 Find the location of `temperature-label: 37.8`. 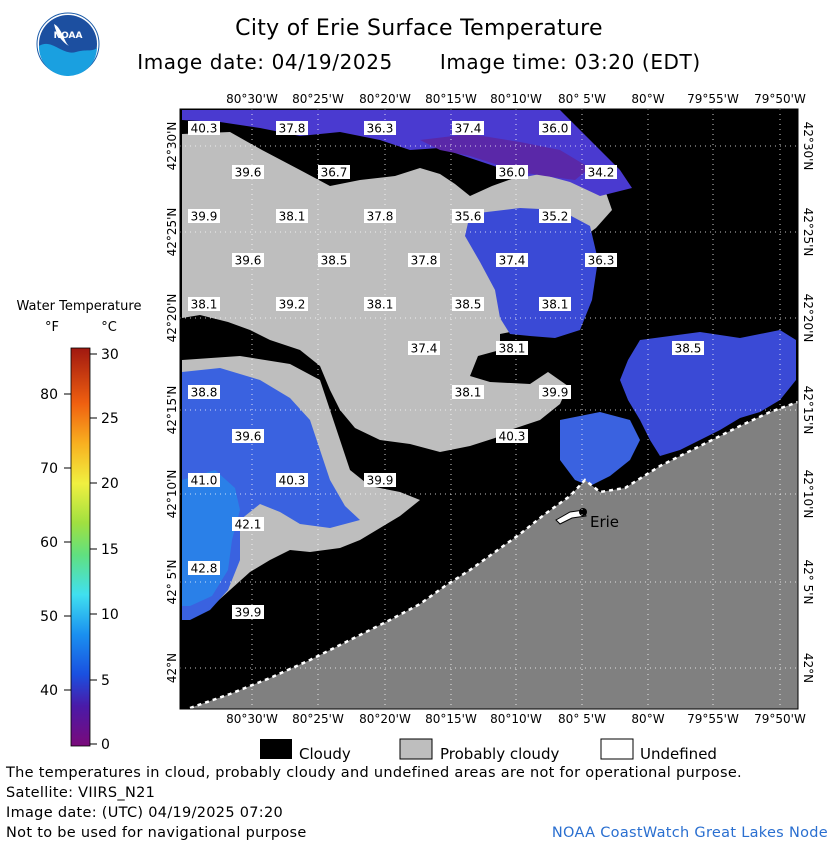

temperature-label: 37.8 is located at coordinates (380, 216).